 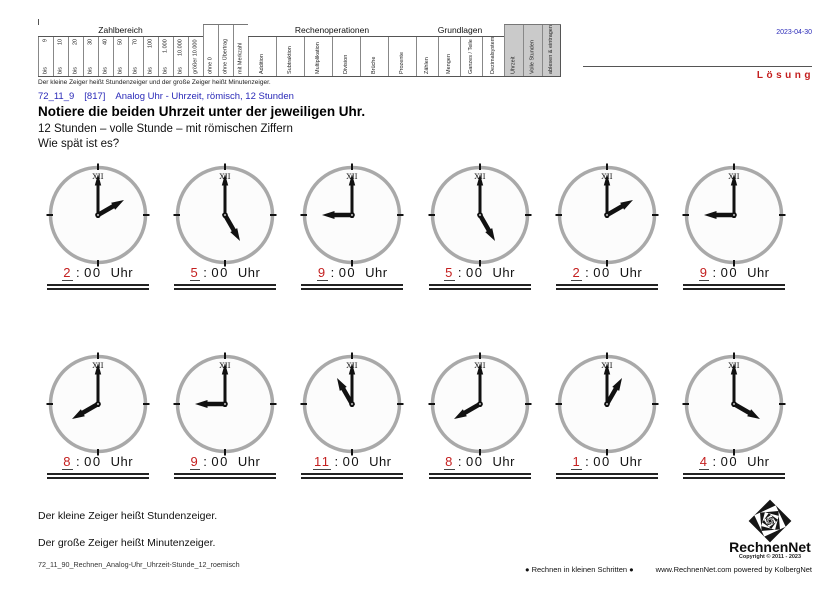 What do you see at coordinates (56, 96) in the screenshot?
I see `worksheet-code: 72_11_9` at bounding box center [56, 96].